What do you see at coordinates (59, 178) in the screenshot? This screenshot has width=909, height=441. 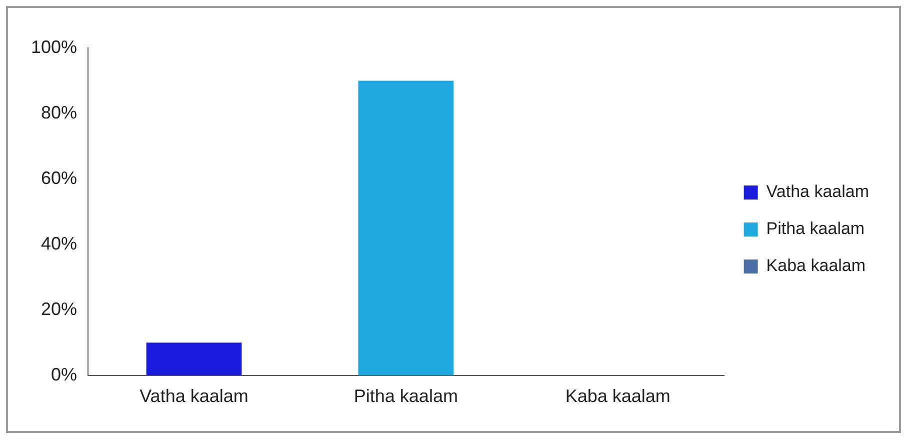 I see `y-tick-label: 60%` at bounding box center [59, 178].